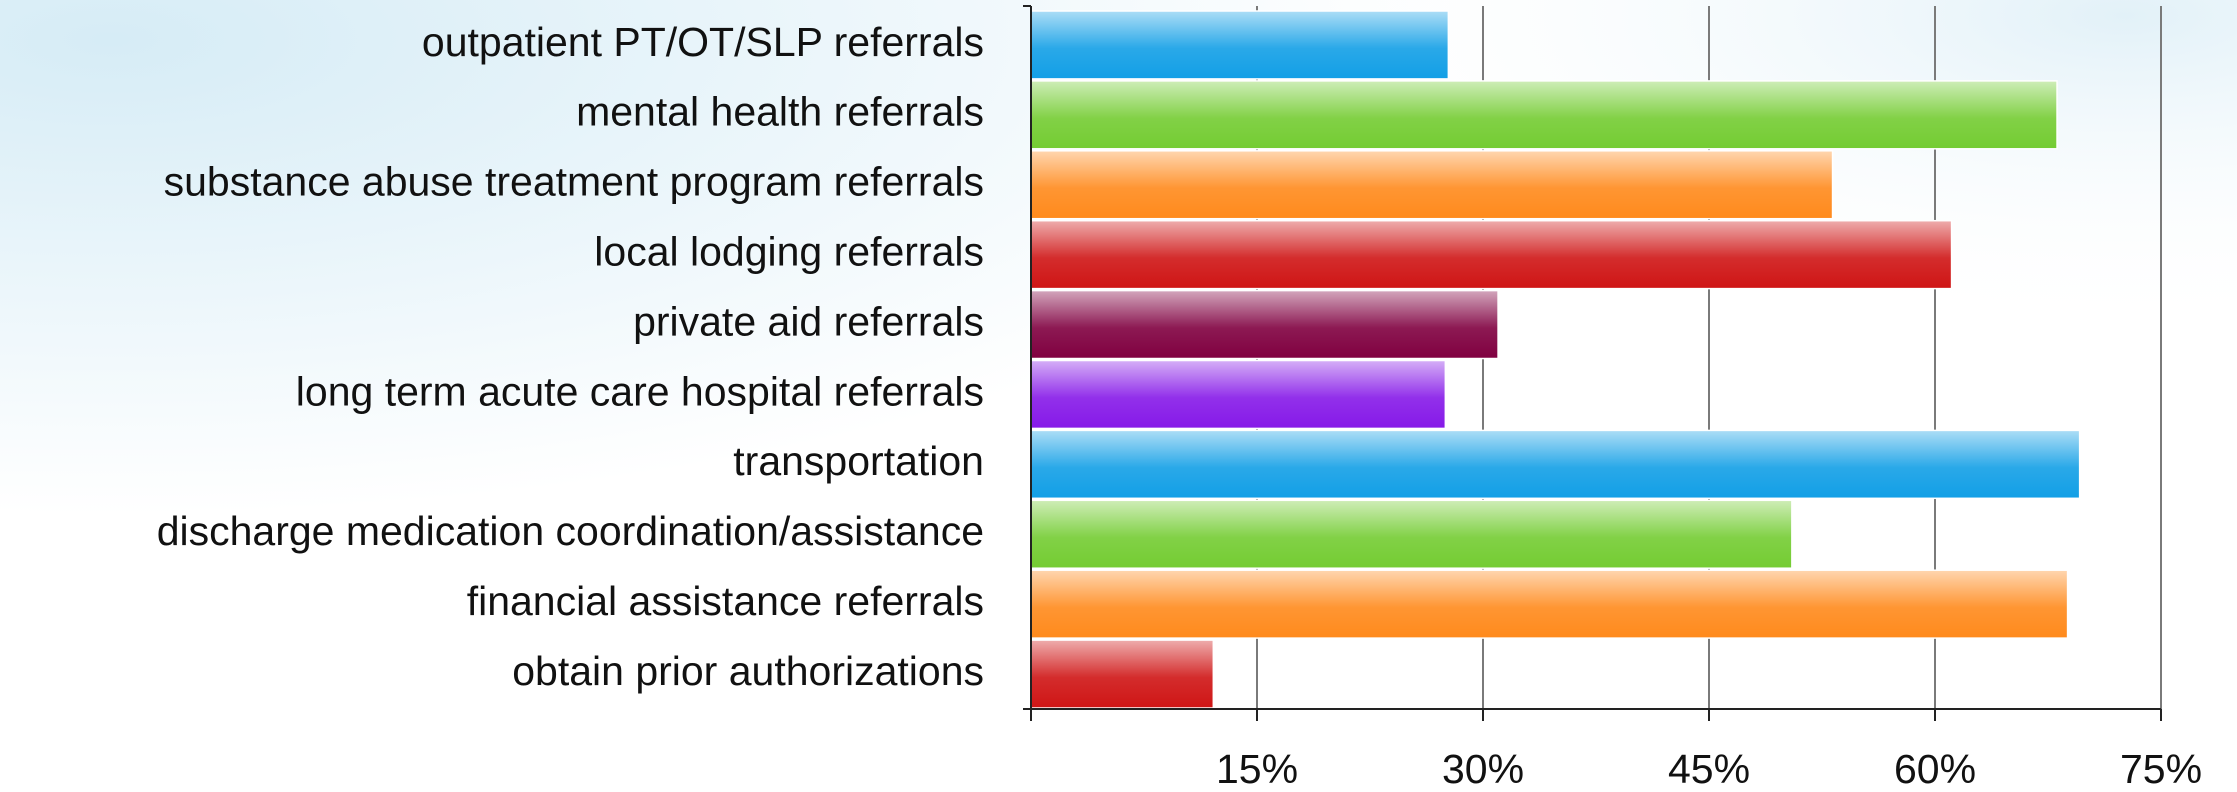  I want to click on y-category-label: private aid referrals, so click(808, 321).